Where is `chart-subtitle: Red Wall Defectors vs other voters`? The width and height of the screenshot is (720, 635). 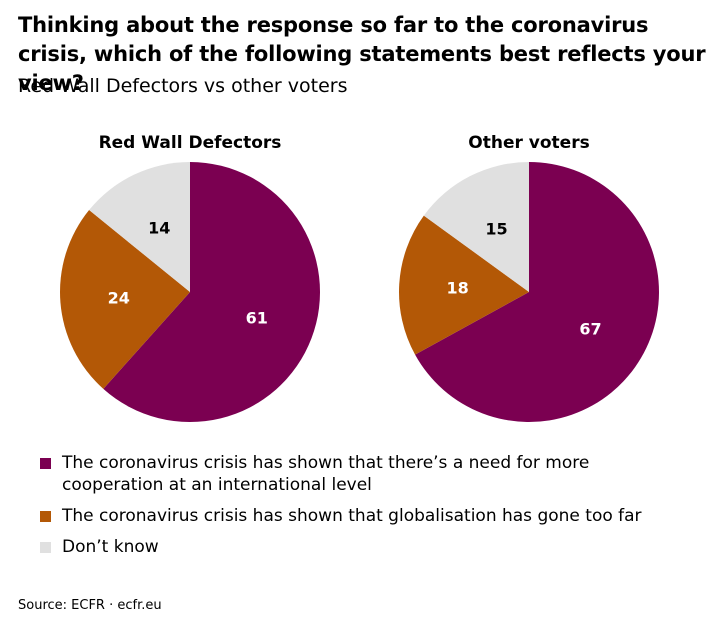
chart-subtitle: Red Wall Defectors vs other voters is located at coordinates (183, 86).